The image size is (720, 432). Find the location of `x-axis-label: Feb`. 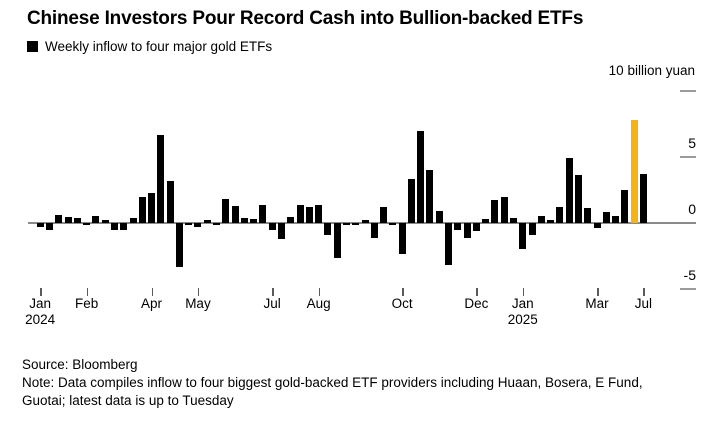

x-axis-label: Feb is located at coordinates (86, 303).